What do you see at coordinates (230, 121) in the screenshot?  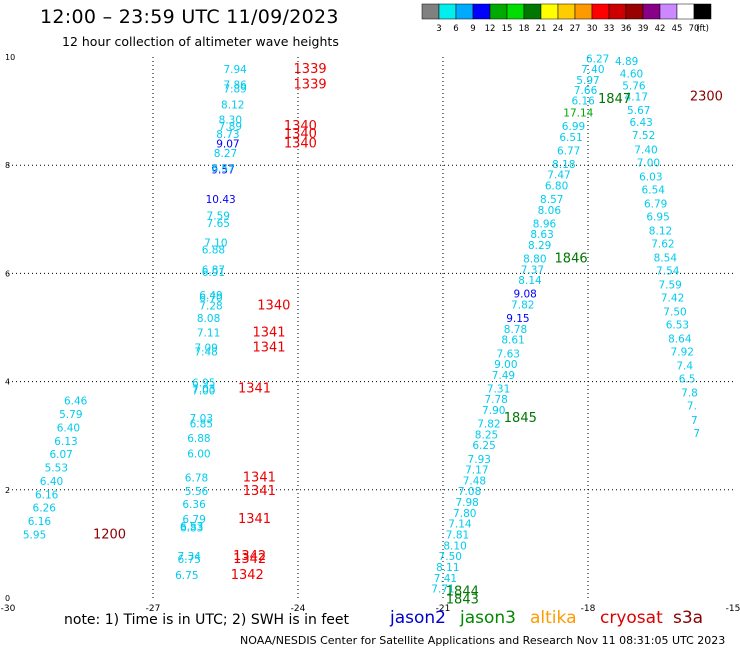 I see `swh-data-point: 8.30` at bounding box center [230, 121].